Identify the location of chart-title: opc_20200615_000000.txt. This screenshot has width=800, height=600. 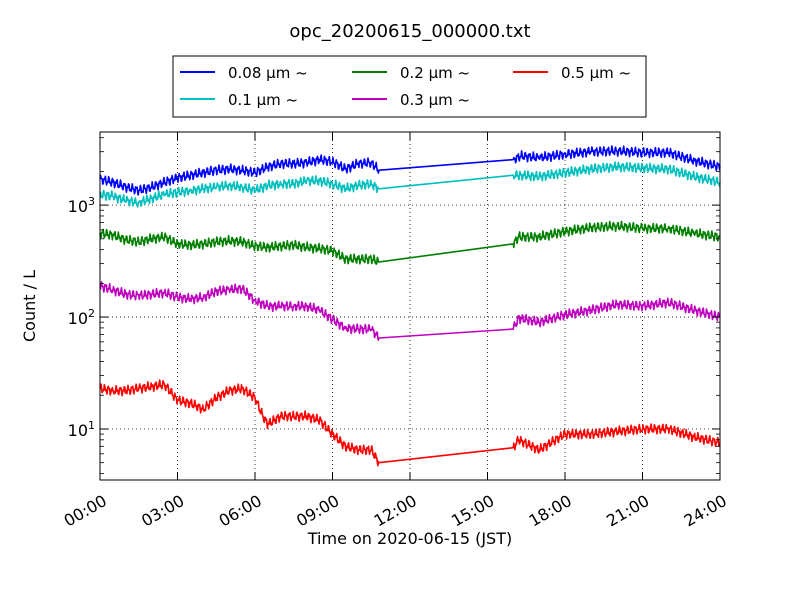
(409, 31).